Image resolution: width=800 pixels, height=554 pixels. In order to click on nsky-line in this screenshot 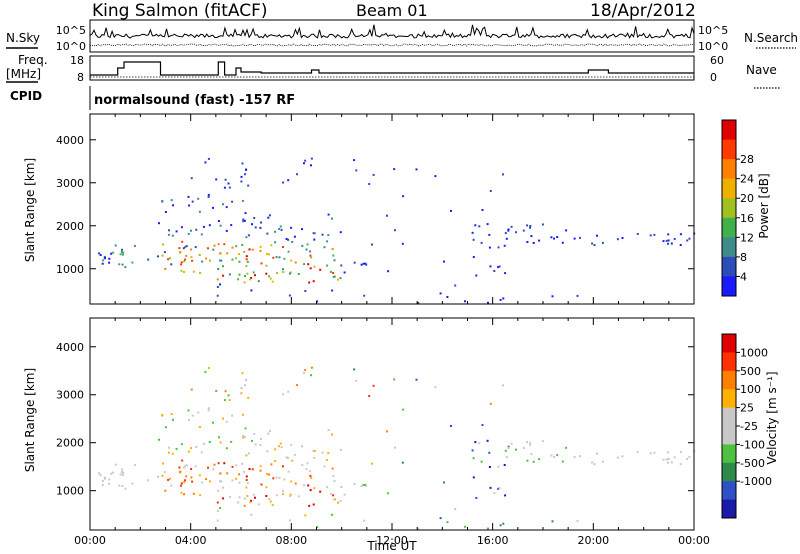, I will do `click(392, 31)`.